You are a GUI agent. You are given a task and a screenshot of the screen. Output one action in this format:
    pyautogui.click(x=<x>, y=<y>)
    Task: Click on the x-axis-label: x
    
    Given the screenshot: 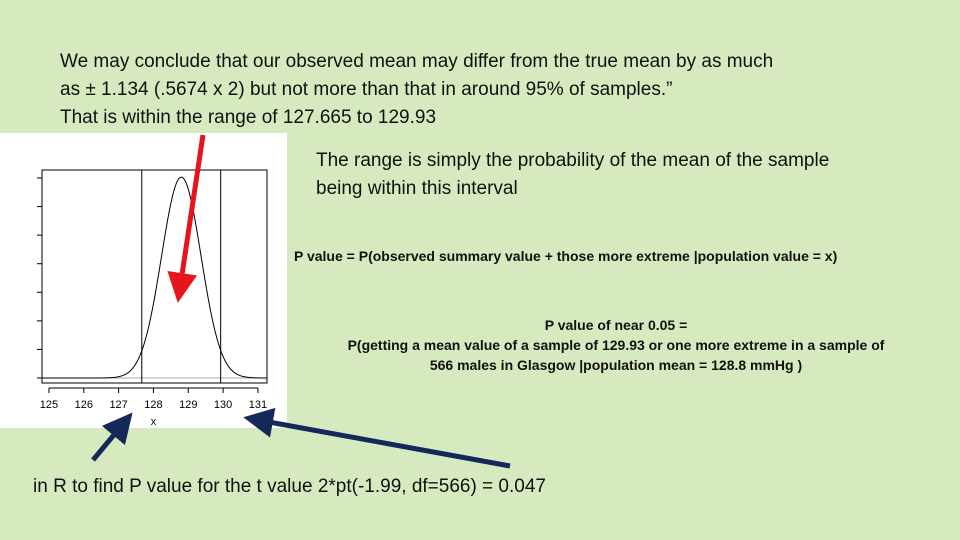 What is the action you would take?
    pyautogui.click(x=154, y=422)
    